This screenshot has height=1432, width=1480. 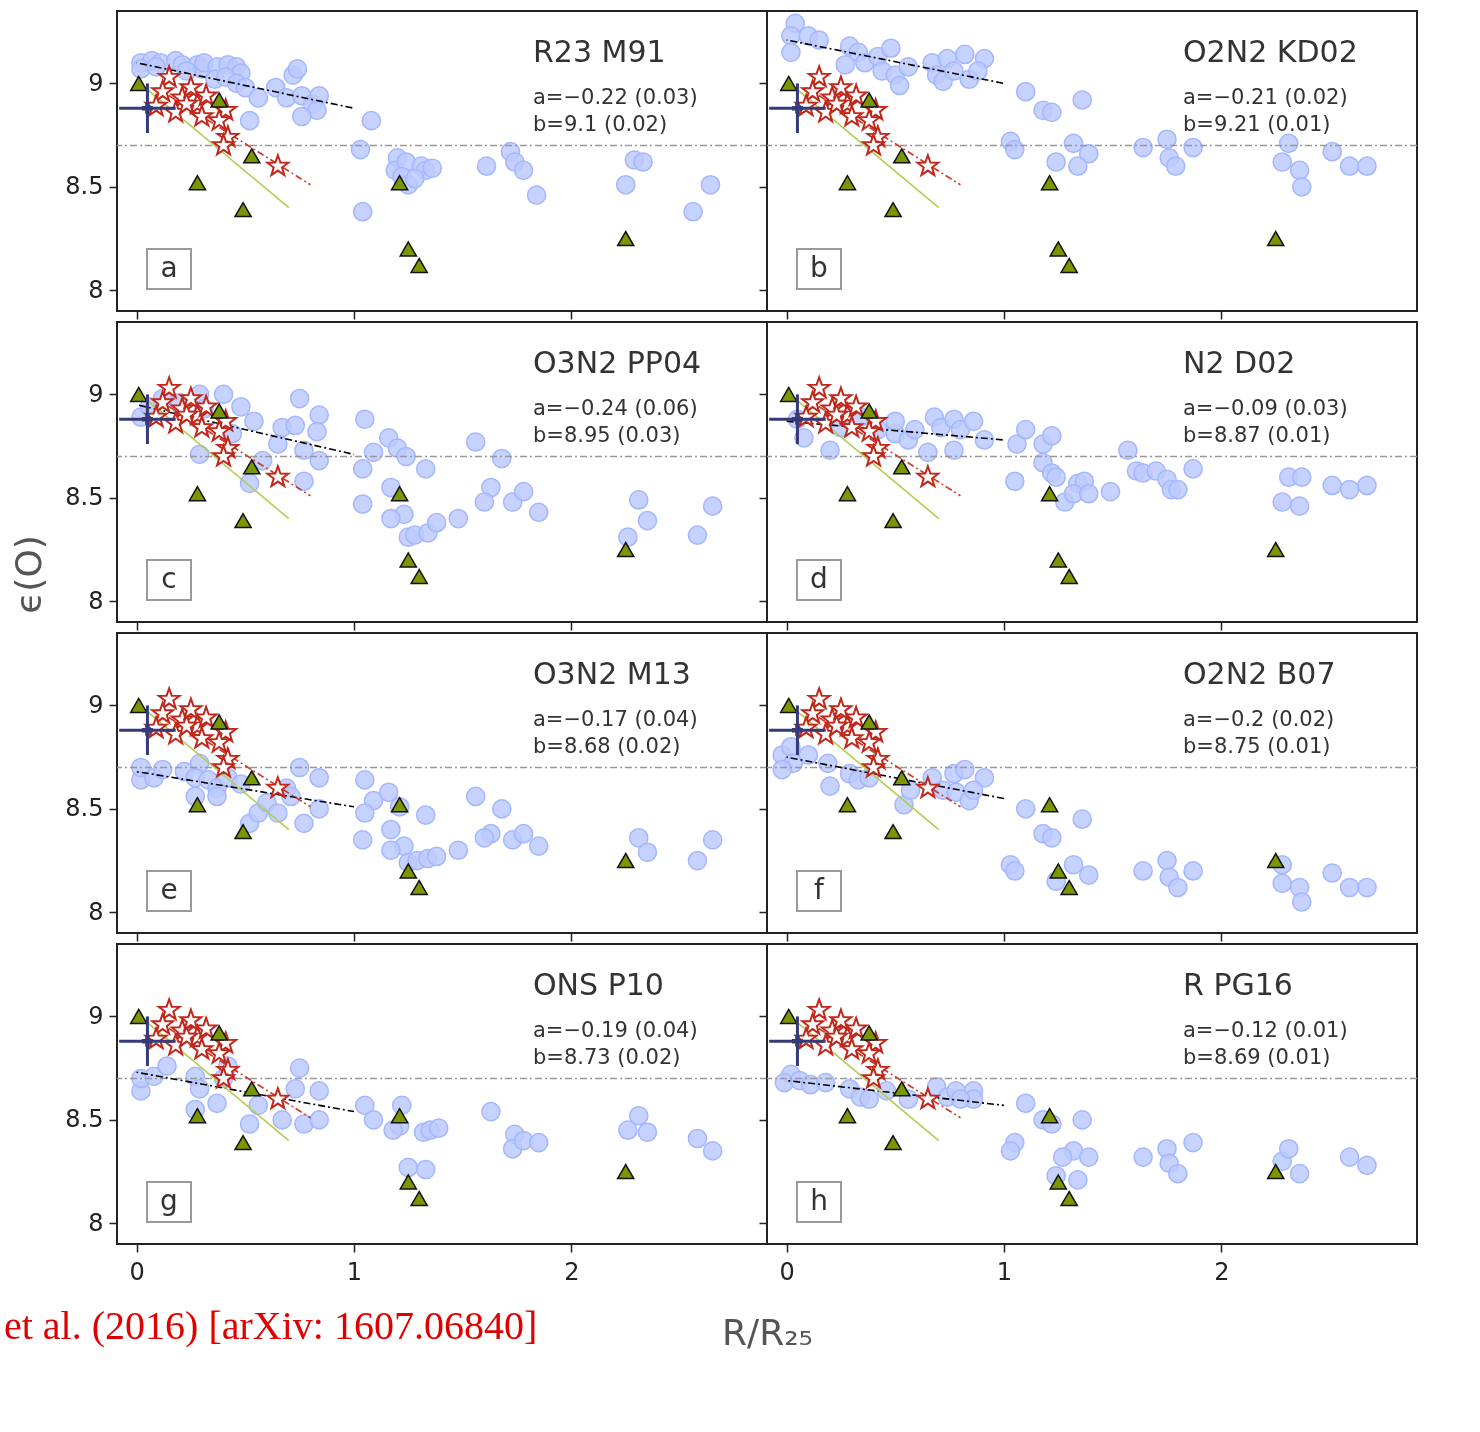 What do you see at coordinates (1257, 1057) in the screenshot?
I see `annotation: b=8.69 (0.01)` at bounding box center [1257, 1057].